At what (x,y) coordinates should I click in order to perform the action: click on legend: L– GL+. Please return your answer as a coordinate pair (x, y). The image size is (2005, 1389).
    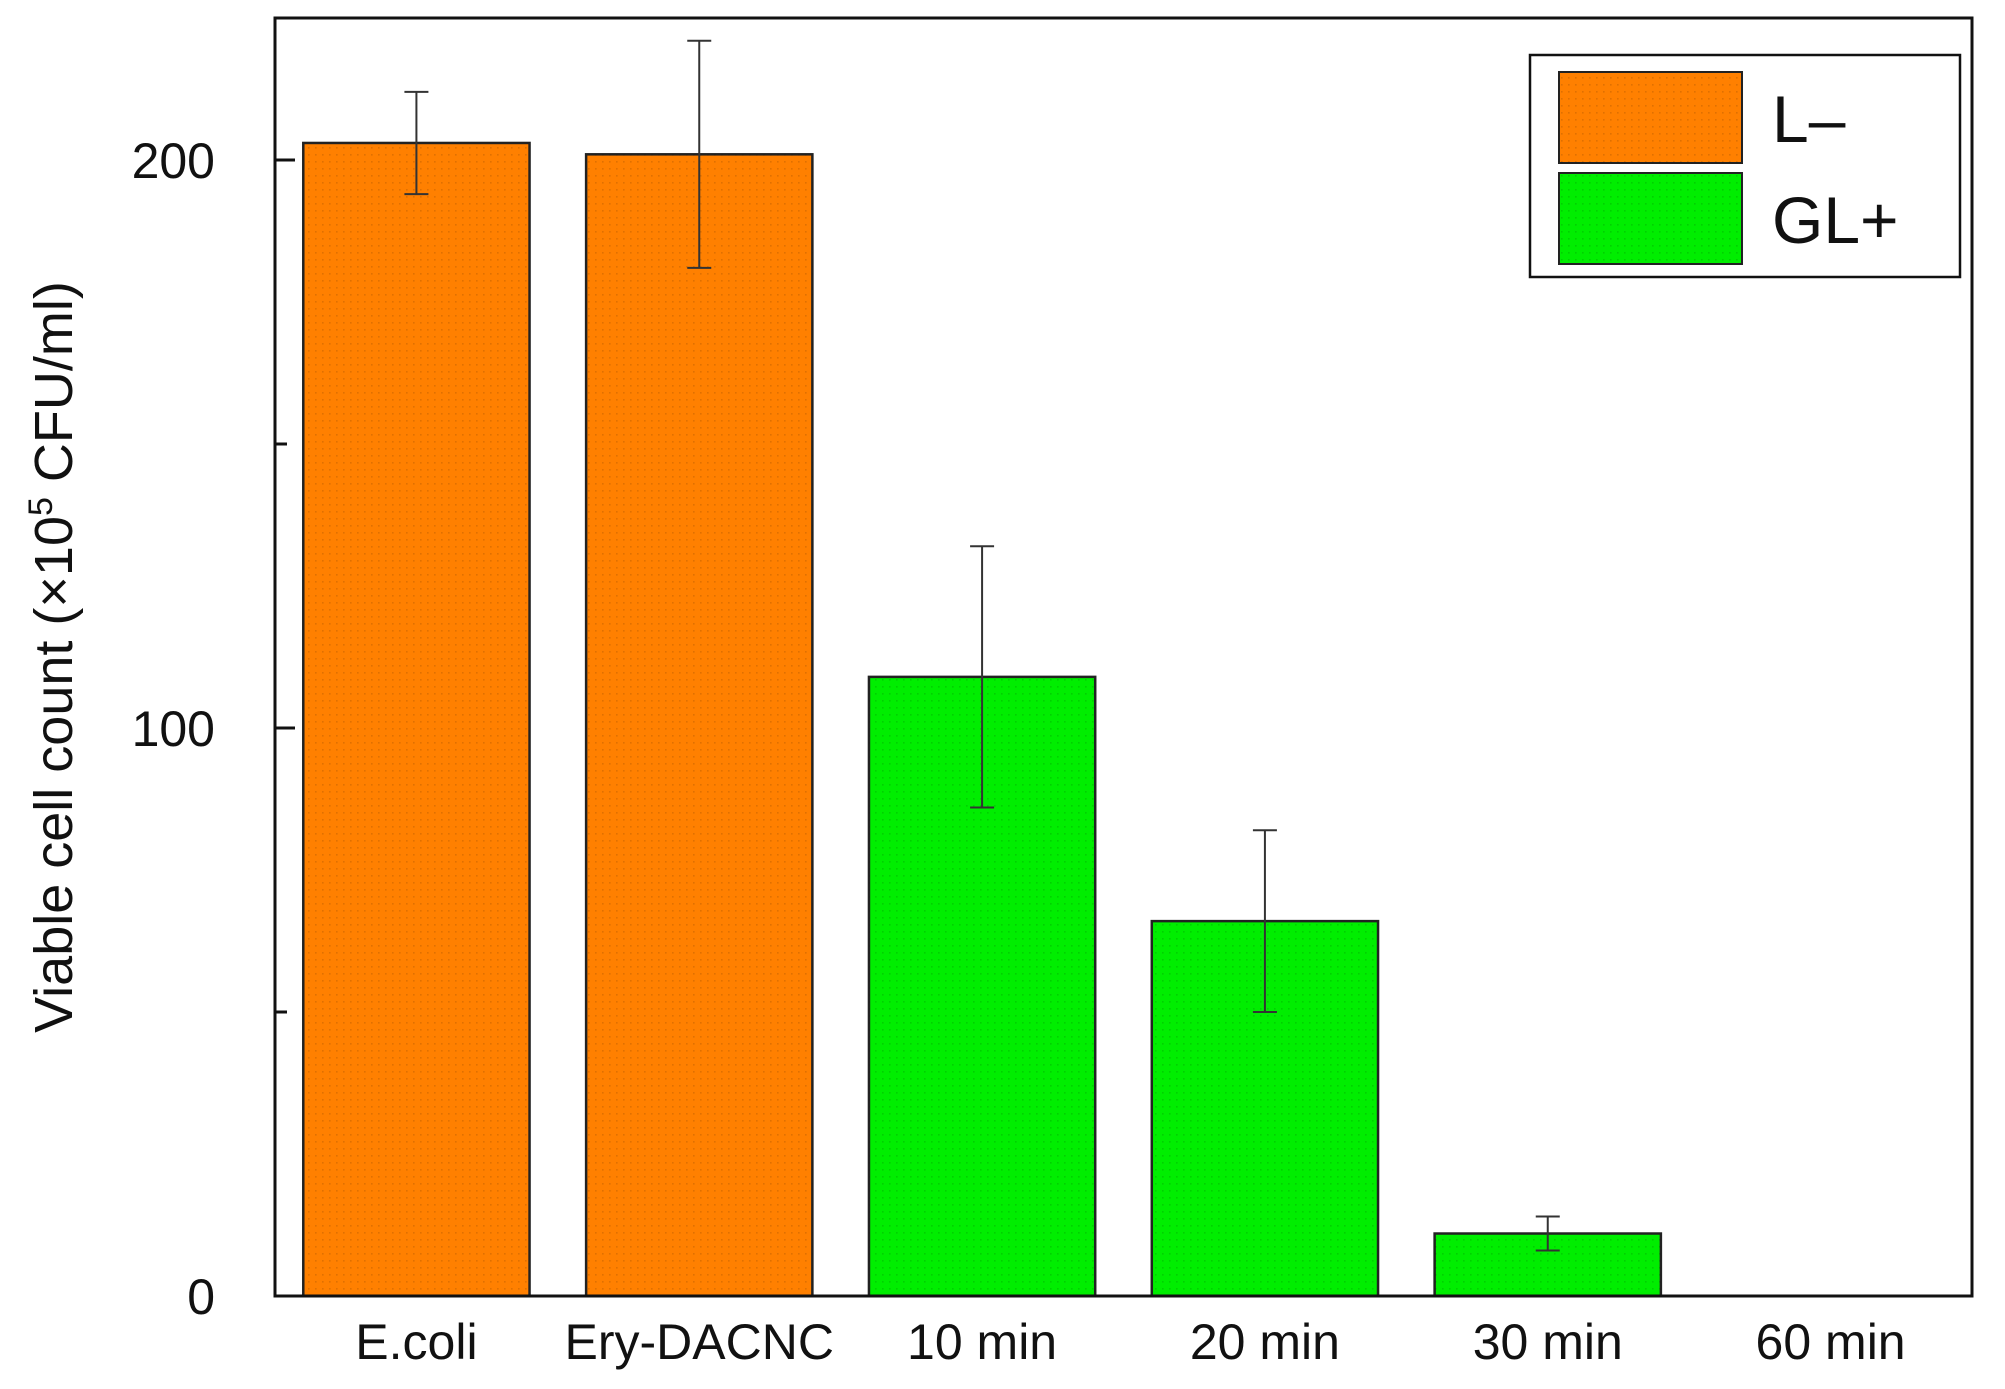
    Looking at the image, I should click on (1745, 166).